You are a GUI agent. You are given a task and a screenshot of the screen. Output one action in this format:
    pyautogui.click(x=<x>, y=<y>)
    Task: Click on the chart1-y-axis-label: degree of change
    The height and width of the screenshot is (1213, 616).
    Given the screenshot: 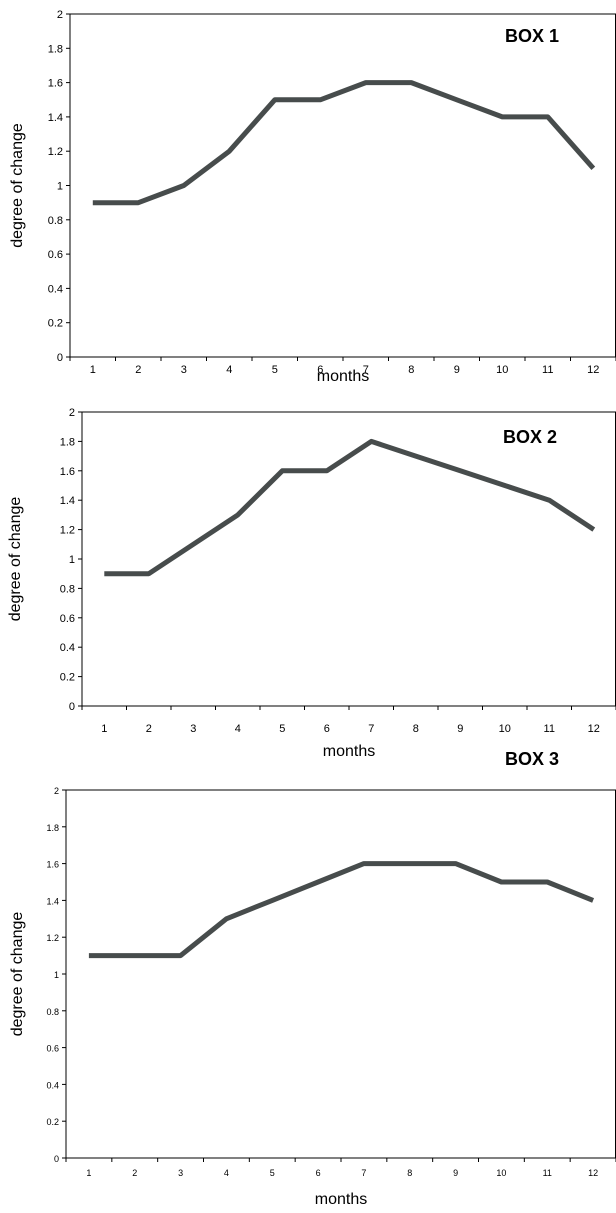 What is the action you would take?
    pyautogui.click(x=17, y=185)
    